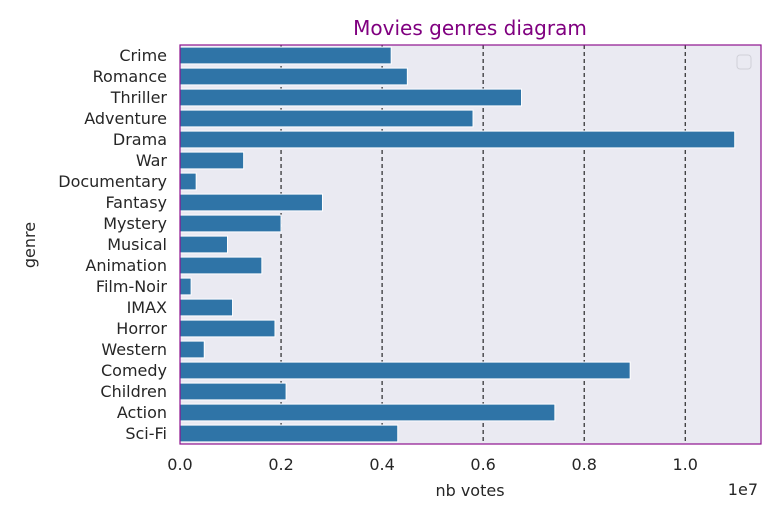 The width and height of the screenshot is (780, 524). Describe the element at coordinates (227, 328) in the screenshot. I see `bar-horror` at that location.